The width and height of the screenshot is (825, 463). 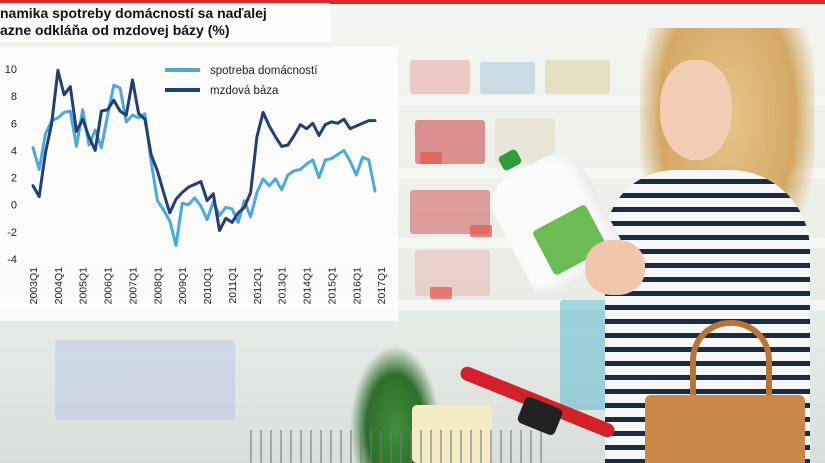 What do you see at coordinates (283, 286) in the screenshot?
I see `x-tick-label: 2013Q1` at bounding box center [283, 286].